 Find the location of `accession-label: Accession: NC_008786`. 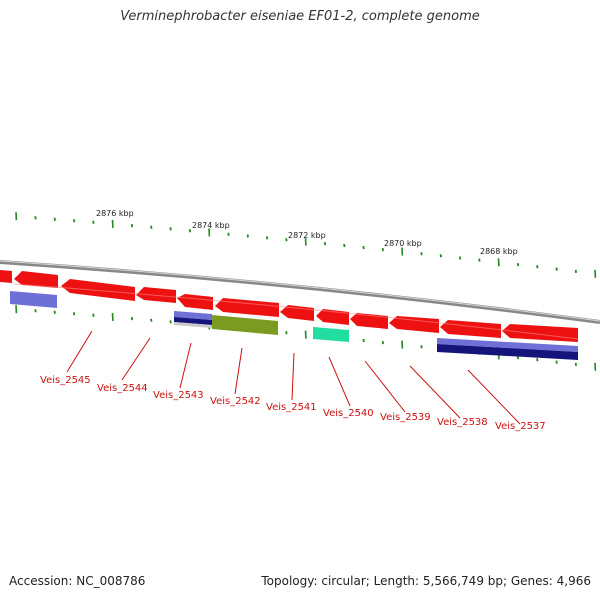

accession-label: Accession: NC_008786 is located at coordinates (77, 581).